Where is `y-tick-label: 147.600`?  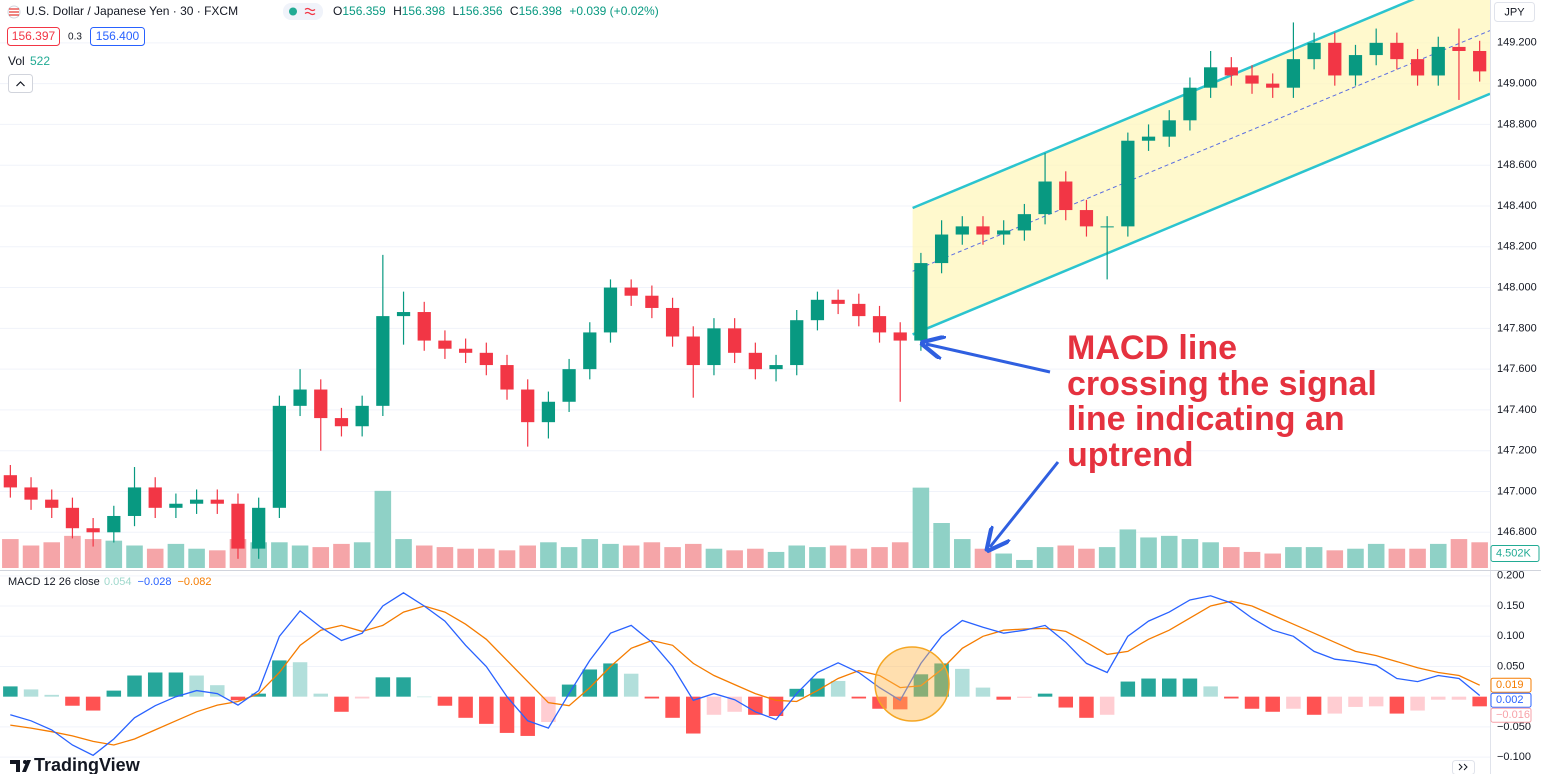 y-tick-label: 147.600 is located at coordinates (1517, 369).